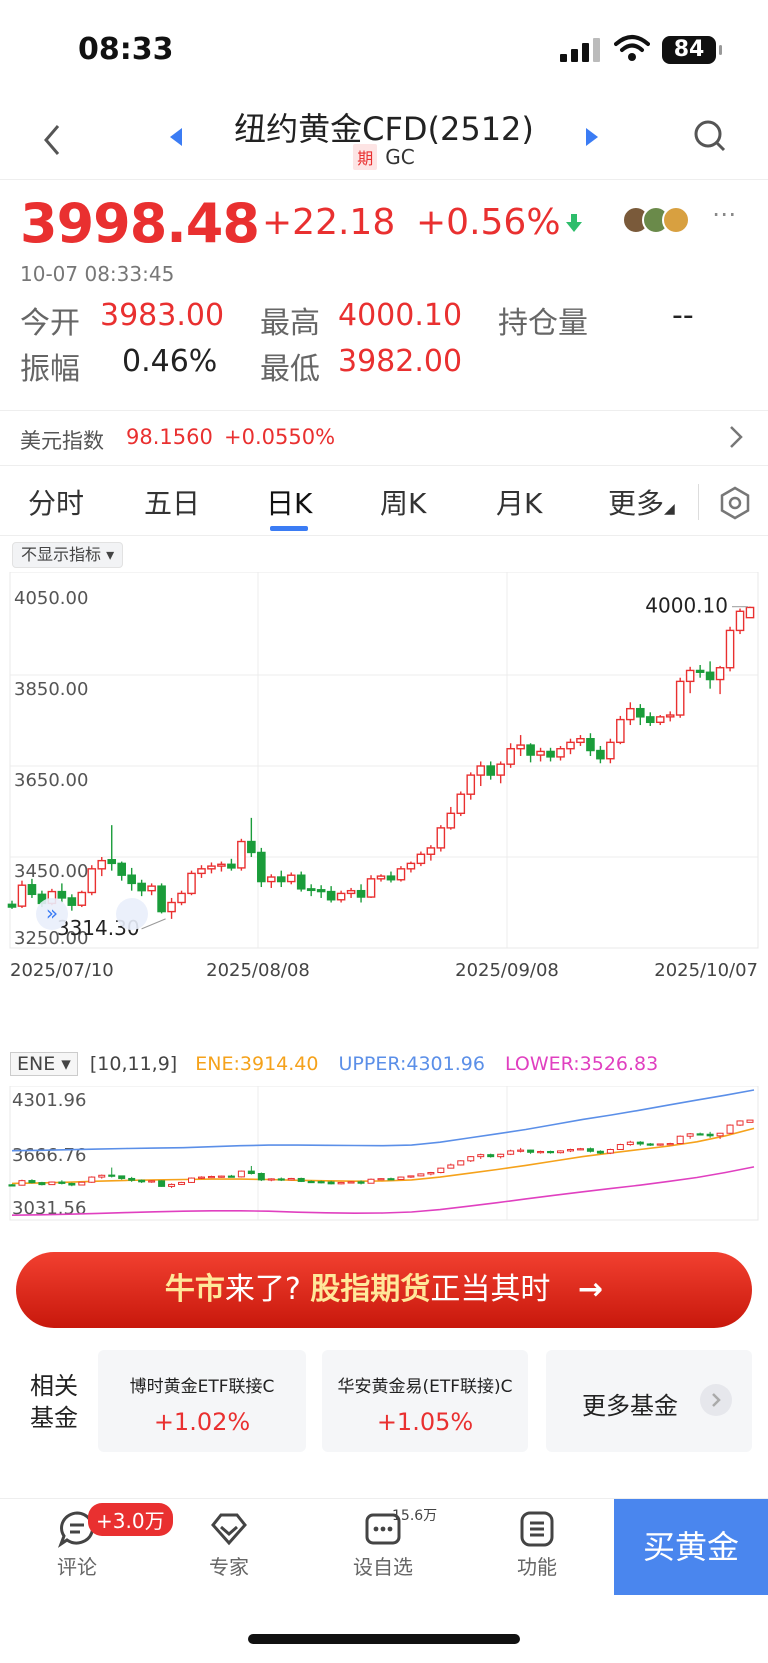 This screenshot has width=768, height=1663. I want to click on max-annotation: 4000.10, so click(686, 606).